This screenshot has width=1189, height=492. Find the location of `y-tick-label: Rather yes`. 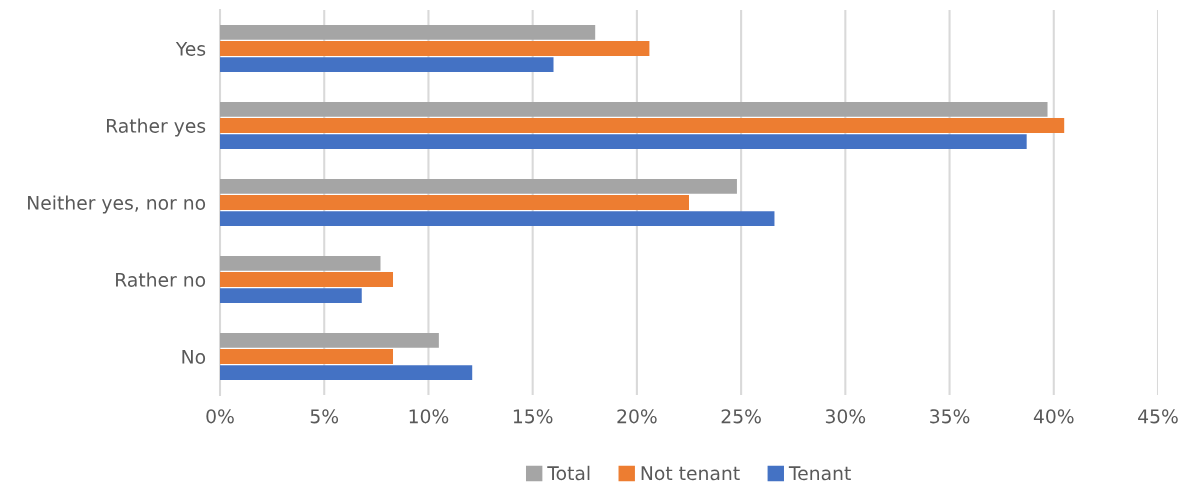

y-tick-label: Rather yes is located at coordinates (156, 127).